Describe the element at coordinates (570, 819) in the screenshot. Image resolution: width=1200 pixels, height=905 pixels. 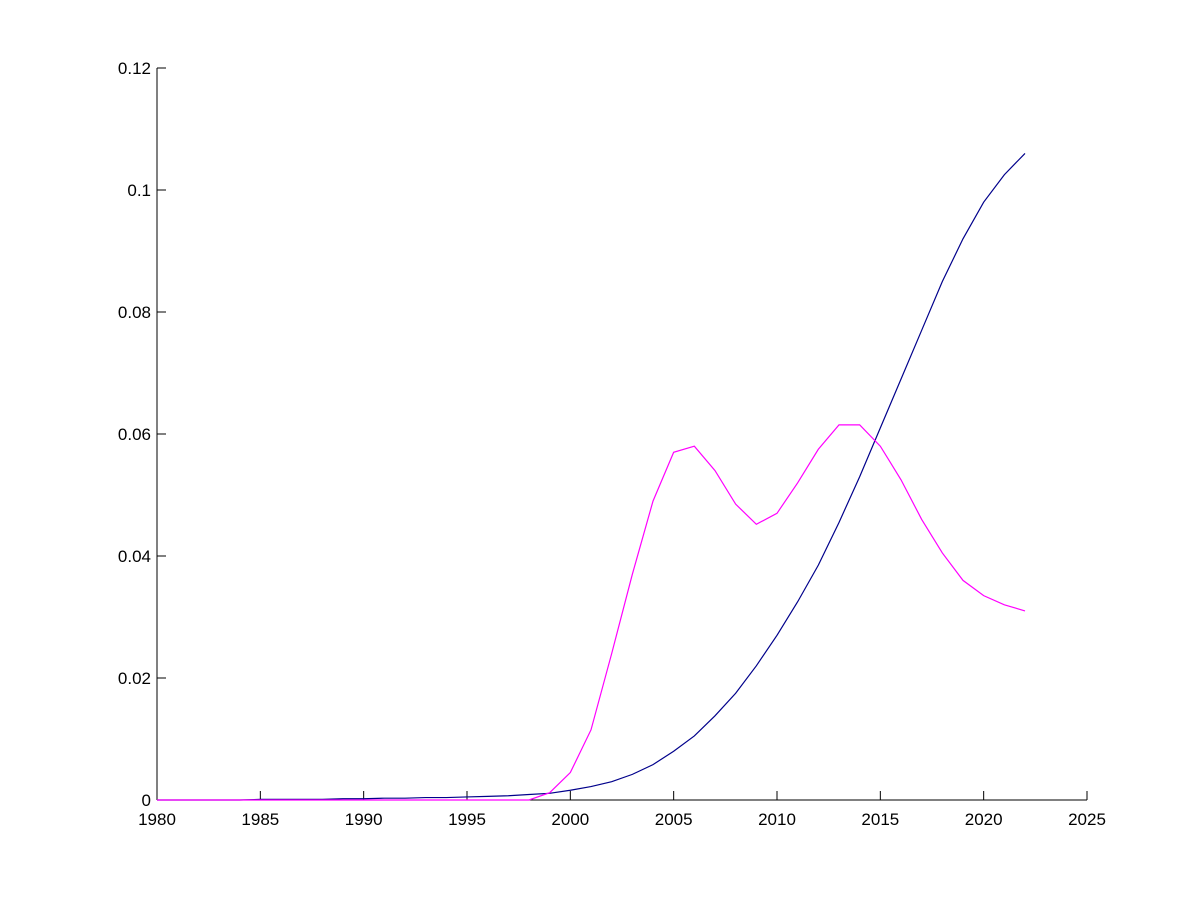
I see `x-tick-label: 2000` at that location.